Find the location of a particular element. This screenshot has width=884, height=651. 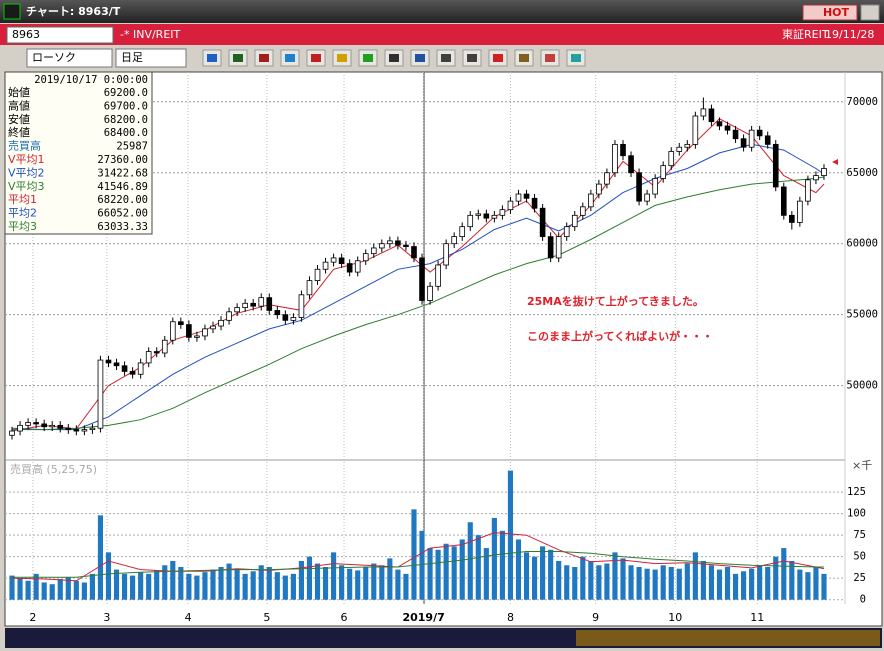

hot-button is located at coordinates (830, 12).